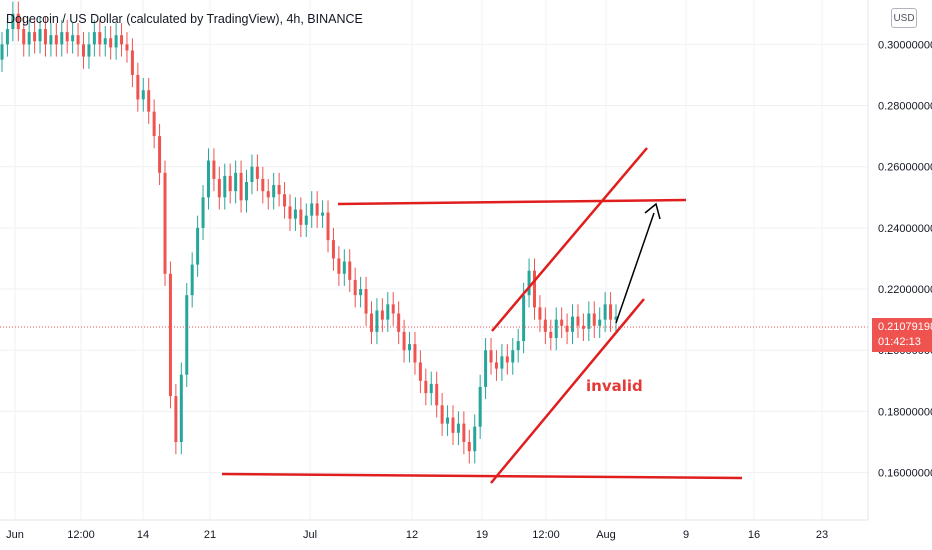 The image size is (932, 550). Describe the element at coordinates (904, 18) in the screenshot. I see `currency-button: USD` at that location.